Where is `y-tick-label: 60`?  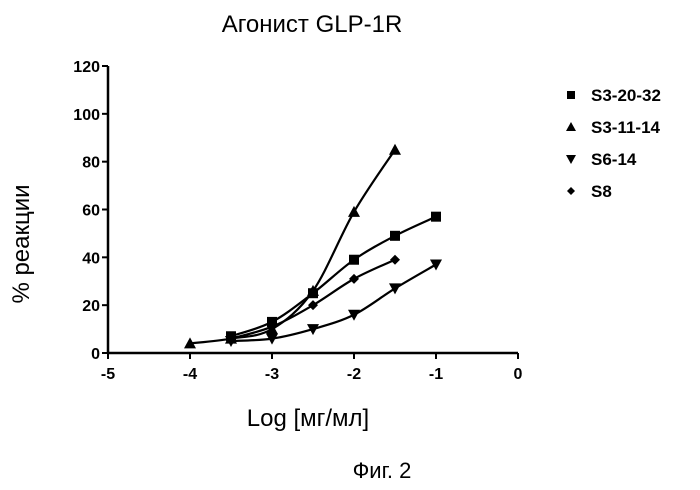 y-tick-label: 60 is located at coordinates (91, 211).